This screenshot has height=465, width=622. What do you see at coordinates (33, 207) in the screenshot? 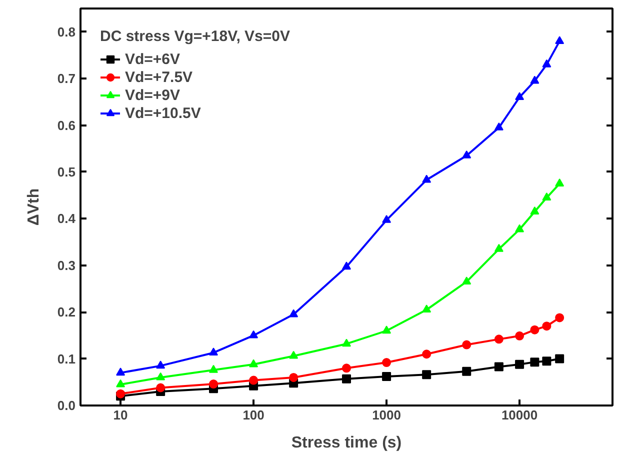
I see `y-axis-title: ΔVth` at bounding box center [33, 207].